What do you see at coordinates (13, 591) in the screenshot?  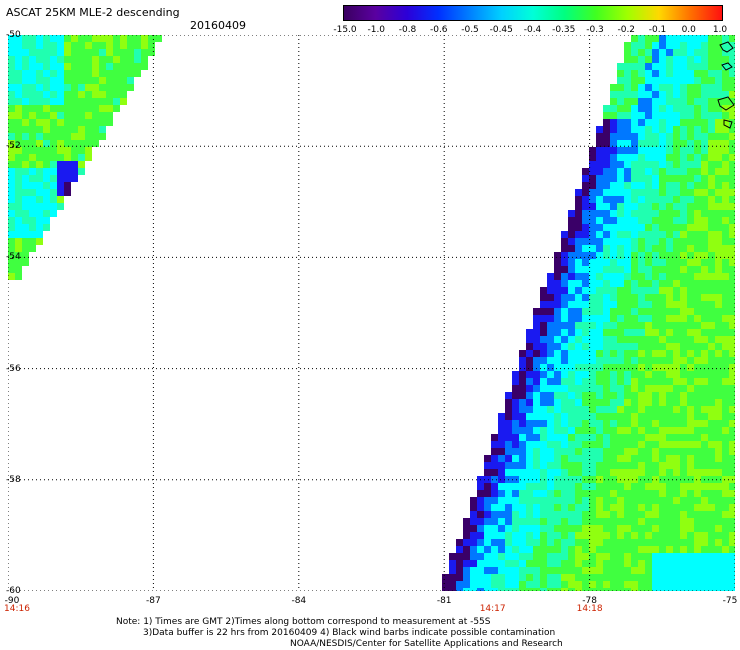 I see `latitude-label: -60` at bounding box center [13, 591].